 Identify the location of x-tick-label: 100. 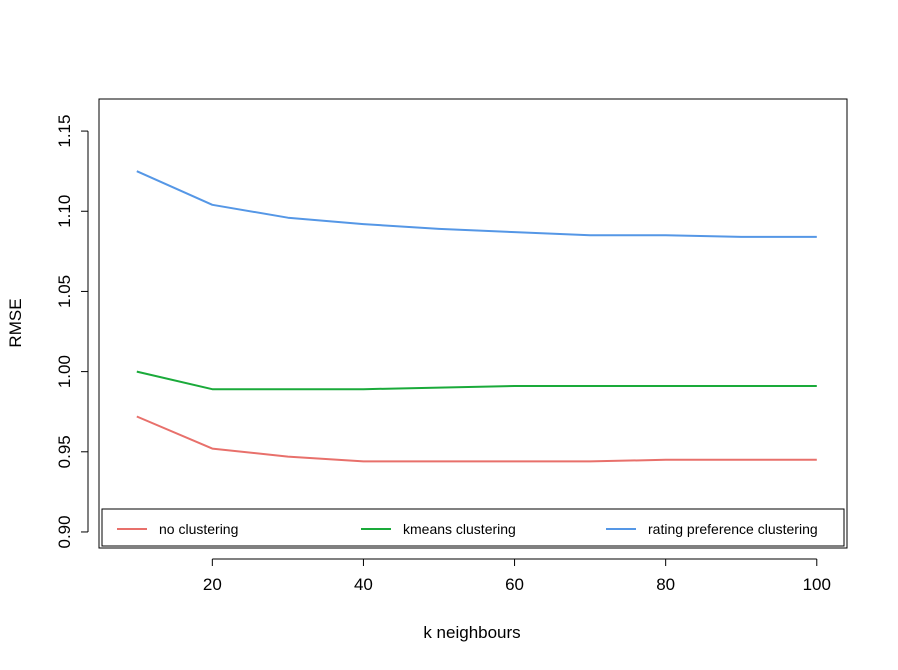
(817, 584).